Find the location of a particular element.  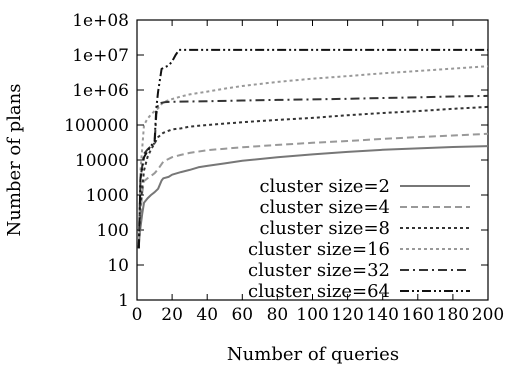

x-tick-label: 180 is located at coordinates (453, 315).